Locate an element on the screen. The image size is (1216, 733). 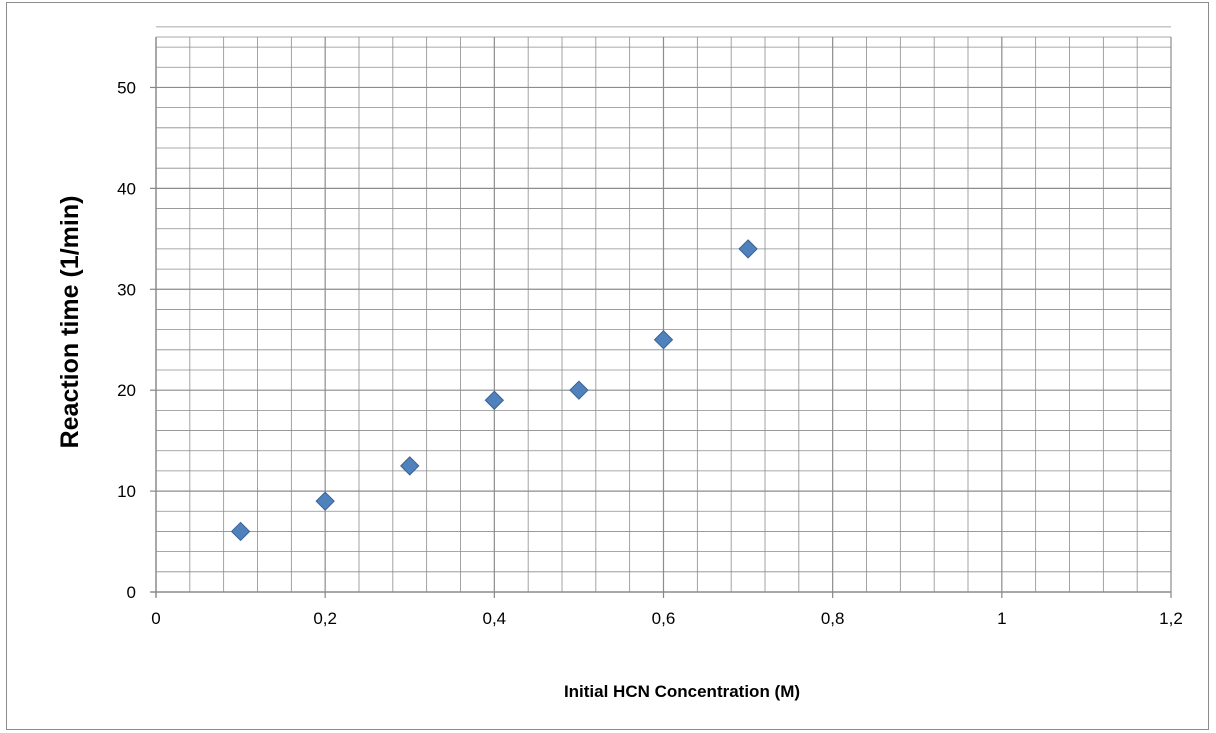
x-axis-title: Initial HCN Concentration (M) is located at coordinates (682, 691).